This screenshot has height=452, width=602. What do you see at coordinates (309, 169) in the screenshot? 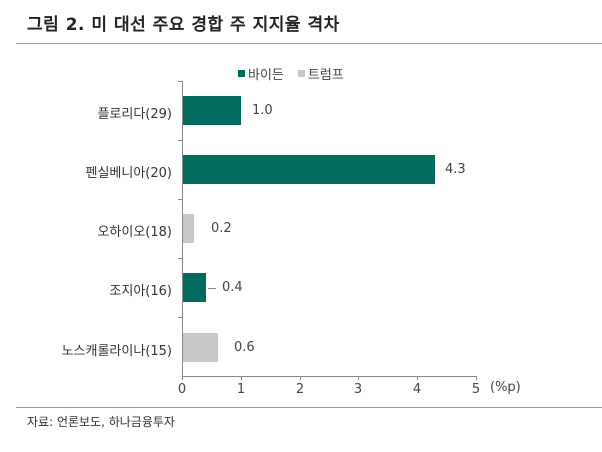
I see `bar-pennsylvania` at bounding box center [309, 169].